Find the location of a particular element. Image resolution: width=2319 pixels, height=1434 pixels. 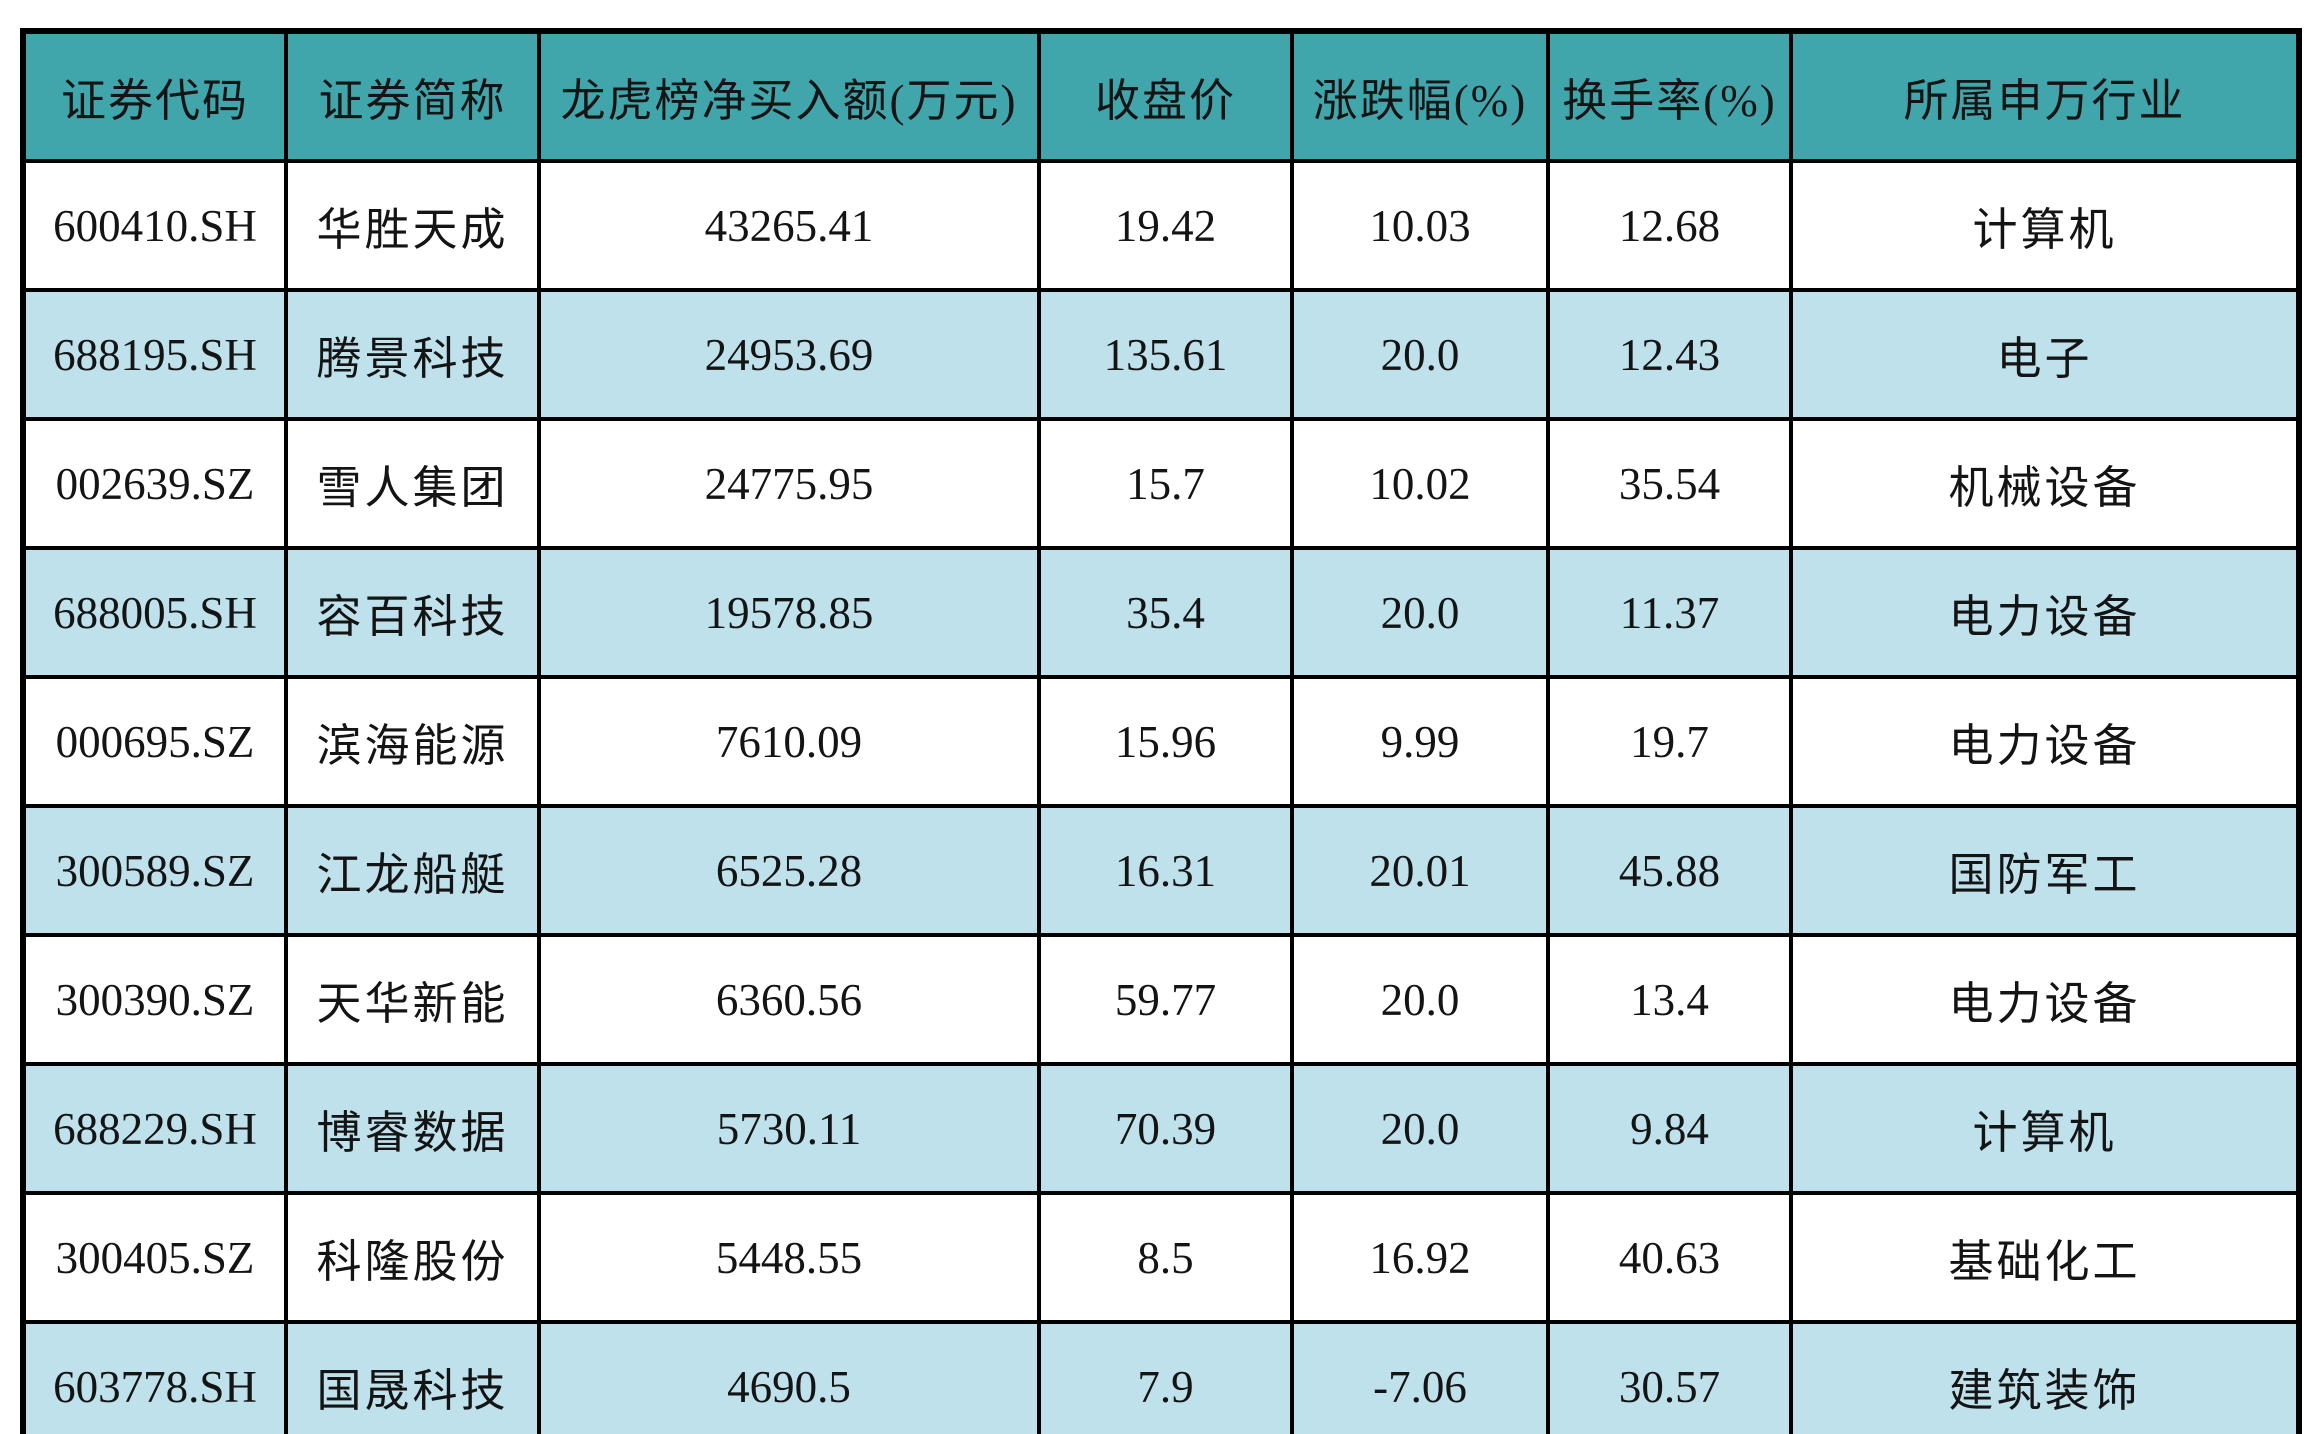

cell-industry: 基础化工 is located at coordinates (2045, 1257).